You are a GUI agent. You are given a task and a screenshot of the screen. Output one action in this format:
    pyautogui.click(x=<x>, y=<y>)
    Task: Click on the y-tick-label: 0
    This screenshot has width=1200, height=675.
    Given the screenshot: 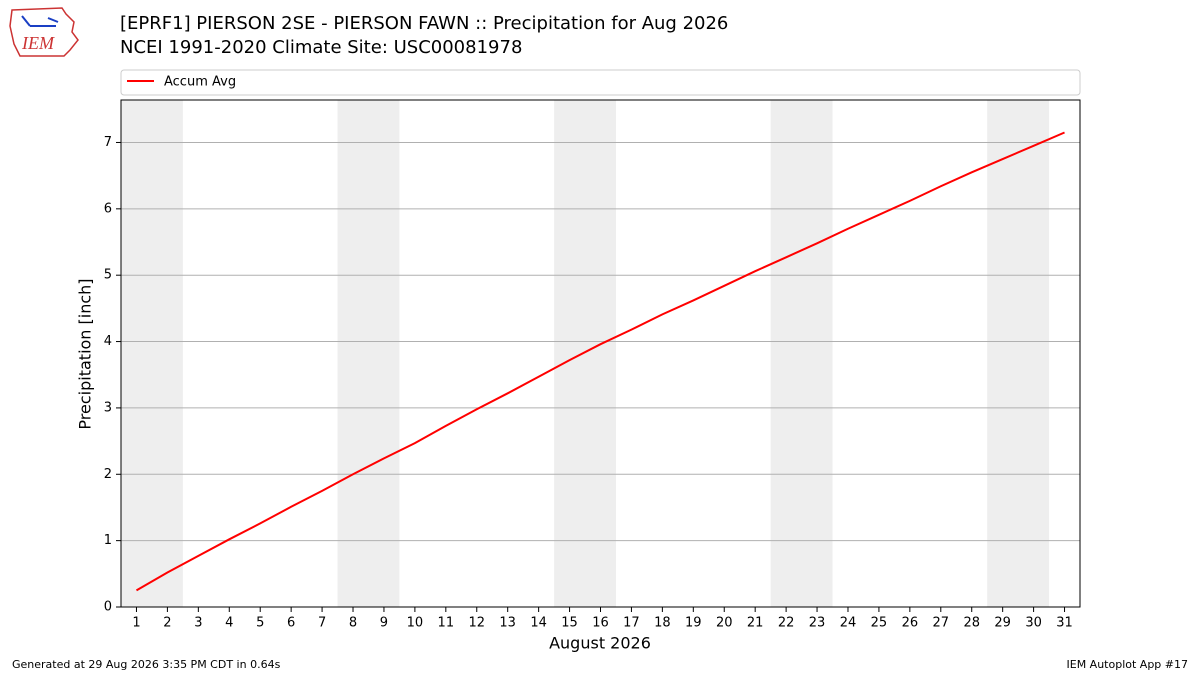 What is the action you would take?
    pyautogui.click(x=108, y=607)
    